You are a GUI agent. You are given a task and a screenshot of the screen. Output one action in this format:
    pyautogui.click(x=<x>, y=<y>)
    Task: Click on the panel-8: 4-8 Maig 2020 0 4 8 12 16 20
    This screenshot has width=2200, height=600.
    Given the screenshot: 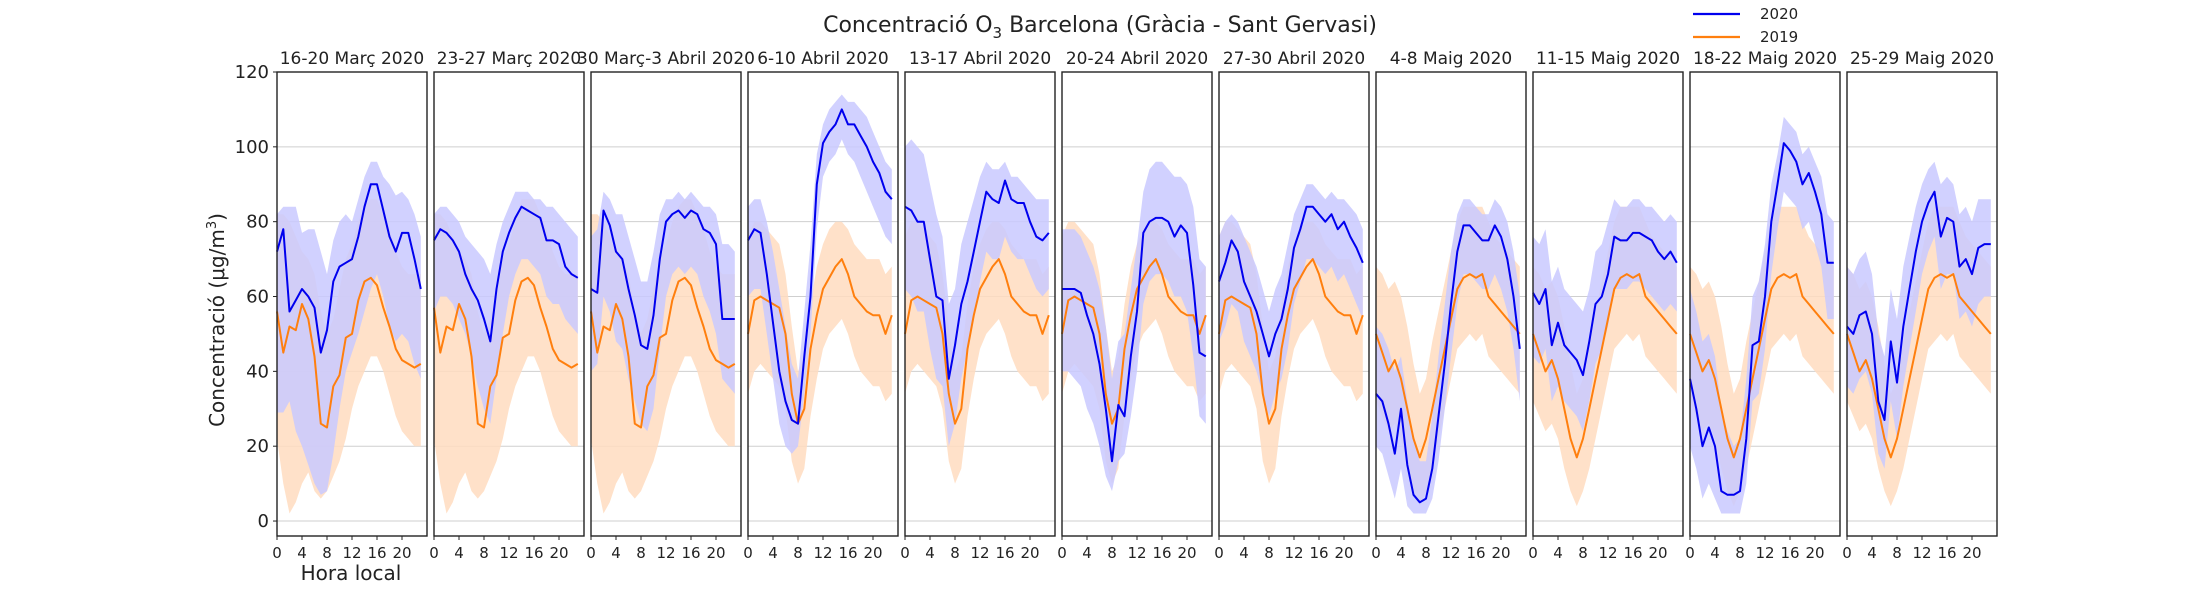 What is the action you would take?
    pyautogui.click(x=1449, y=305)
    